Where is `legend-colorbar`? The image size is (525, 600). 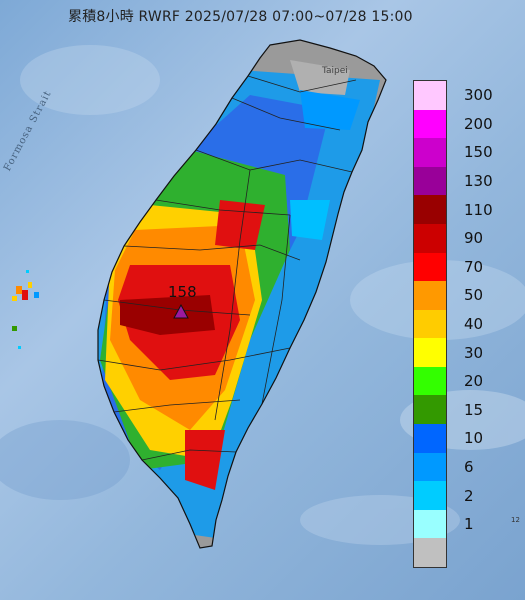 legend-colorbar is located at coordinates (430, 324).